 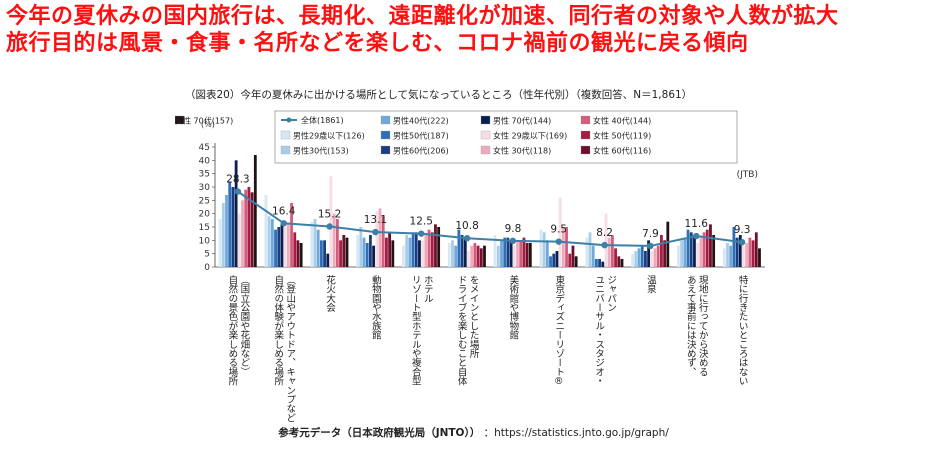 What do you see at coordinates (559, 330) in the screenshot?
I see `x-category-label: 東京ディズニーリゾート®` at bounding box center [559, 330].